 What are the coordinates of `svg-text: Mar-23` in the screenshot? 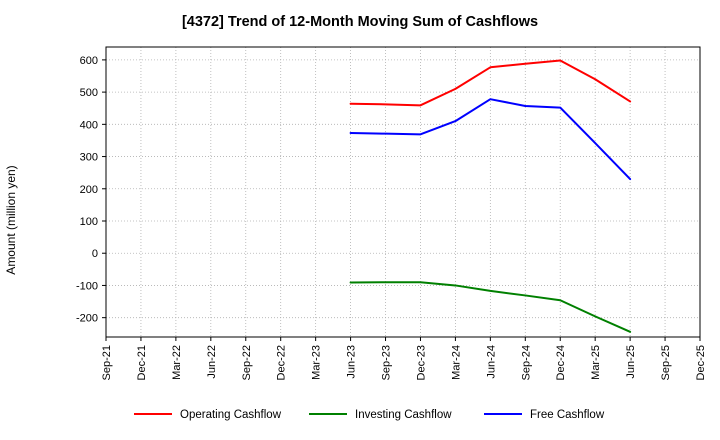 It's located at (317, 362).